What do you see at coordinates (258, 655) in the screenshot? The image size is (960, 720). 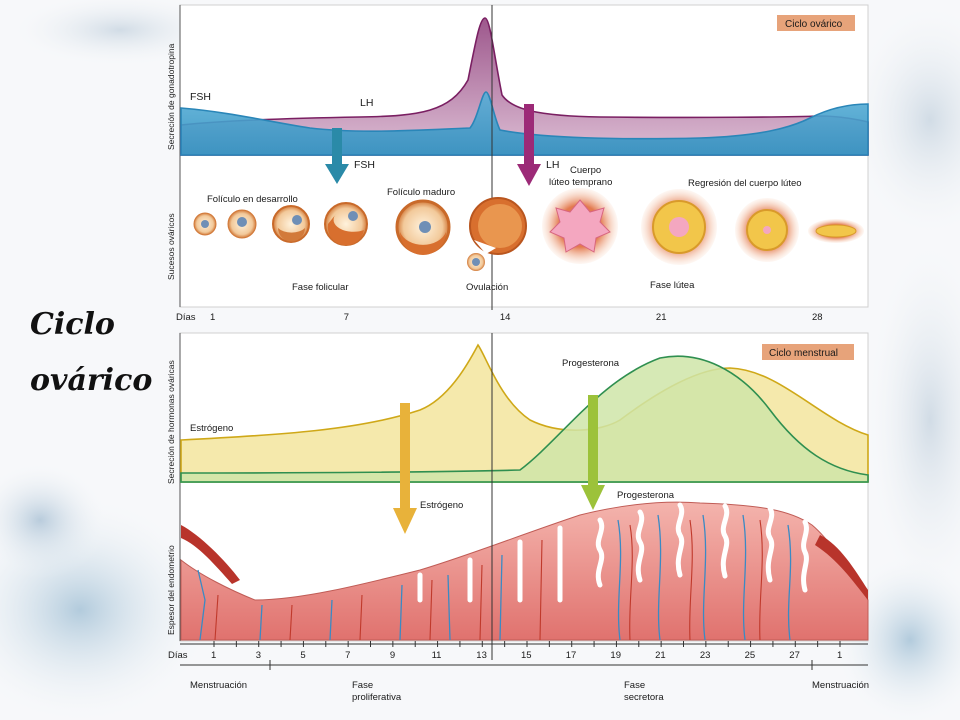 I see `bottom-day-tick-1: 3` at bounding box center [258, 655].